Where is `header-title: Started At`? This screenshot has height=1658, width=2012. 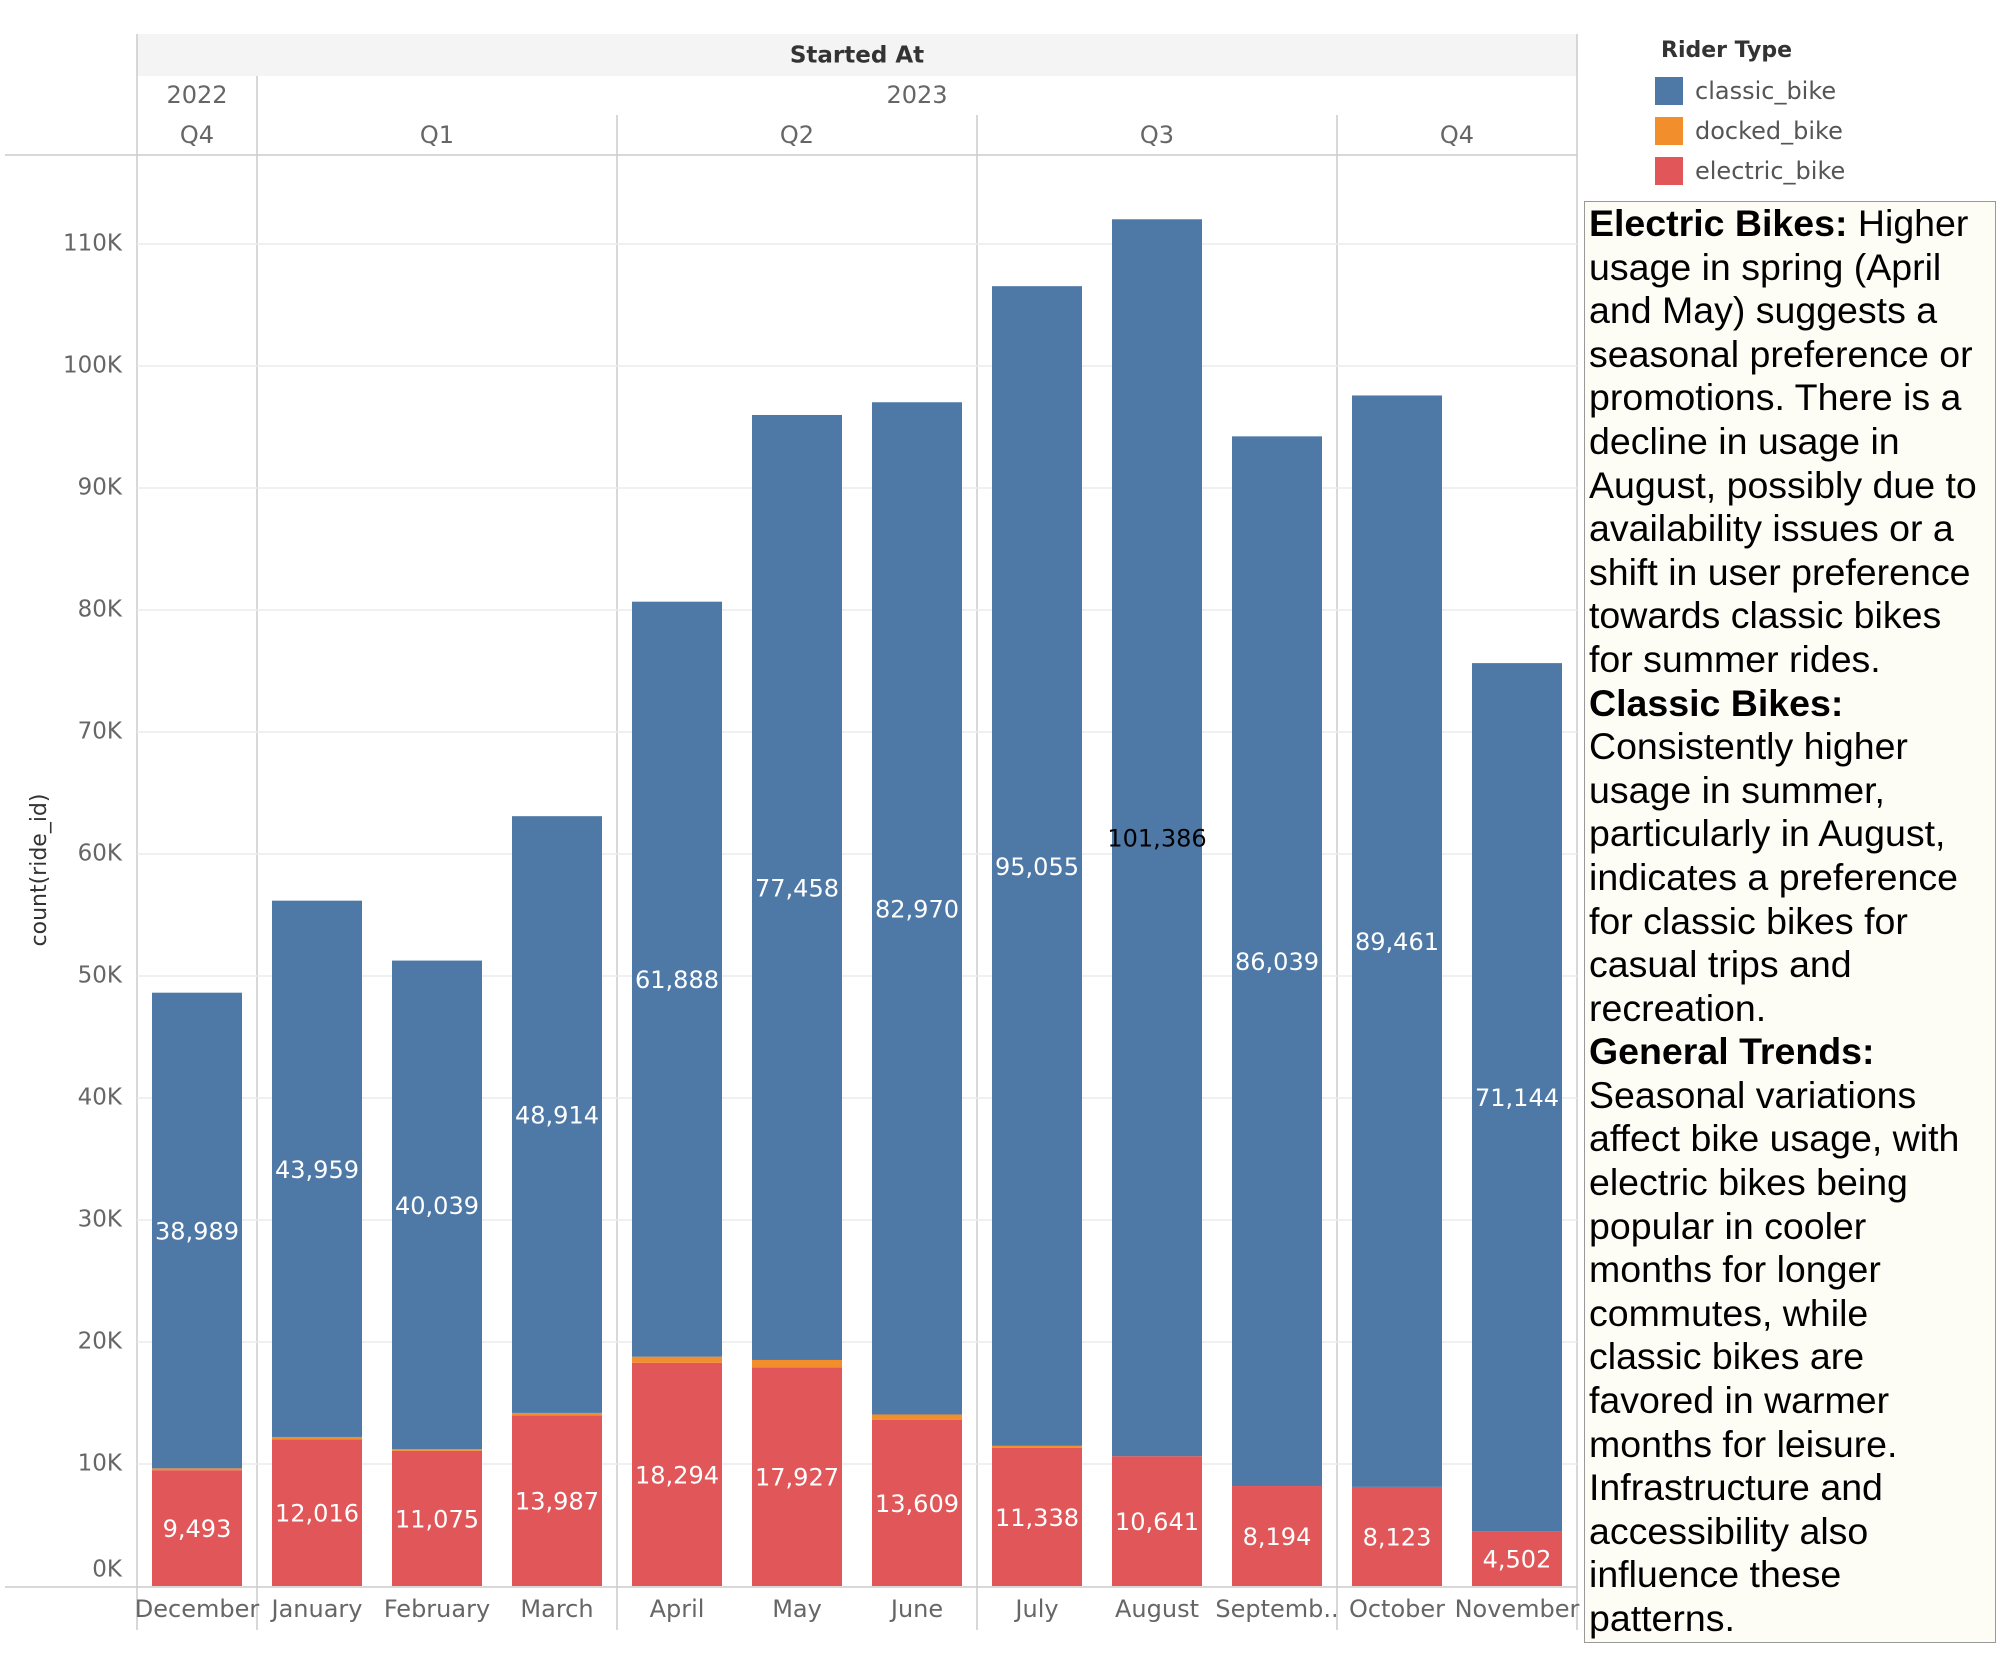
header-title: Started At is located at coordinates (857, 56).